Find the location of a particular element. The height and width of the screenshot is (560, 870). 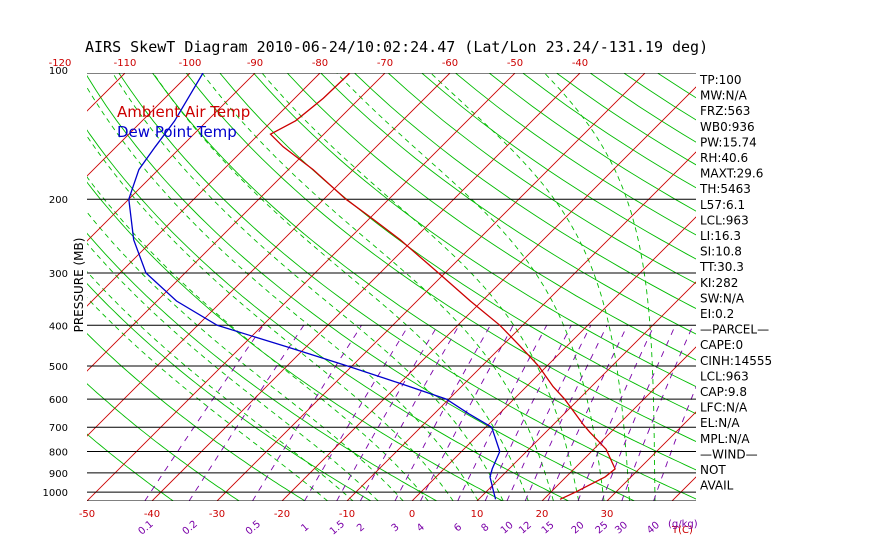

top-temperature-ticks: -120 -110 -100 -90 -80 -70 -60 -50 -40 is located at coordinates (319, 63).